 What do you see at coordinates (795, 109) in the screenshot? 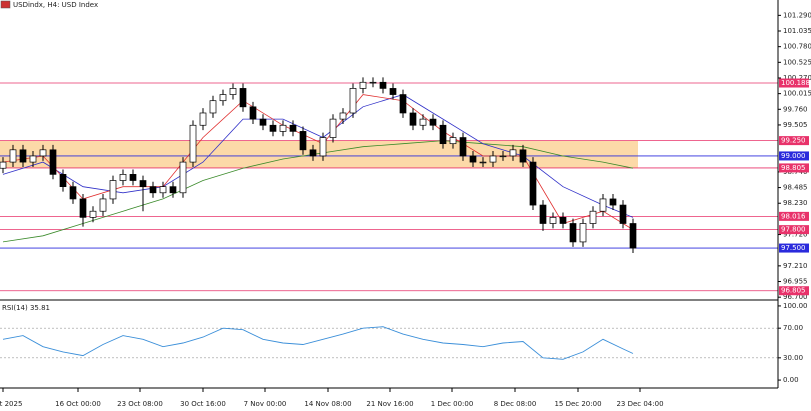
I see `y-tick-label: 99.760` at bounding box center [795, 109].